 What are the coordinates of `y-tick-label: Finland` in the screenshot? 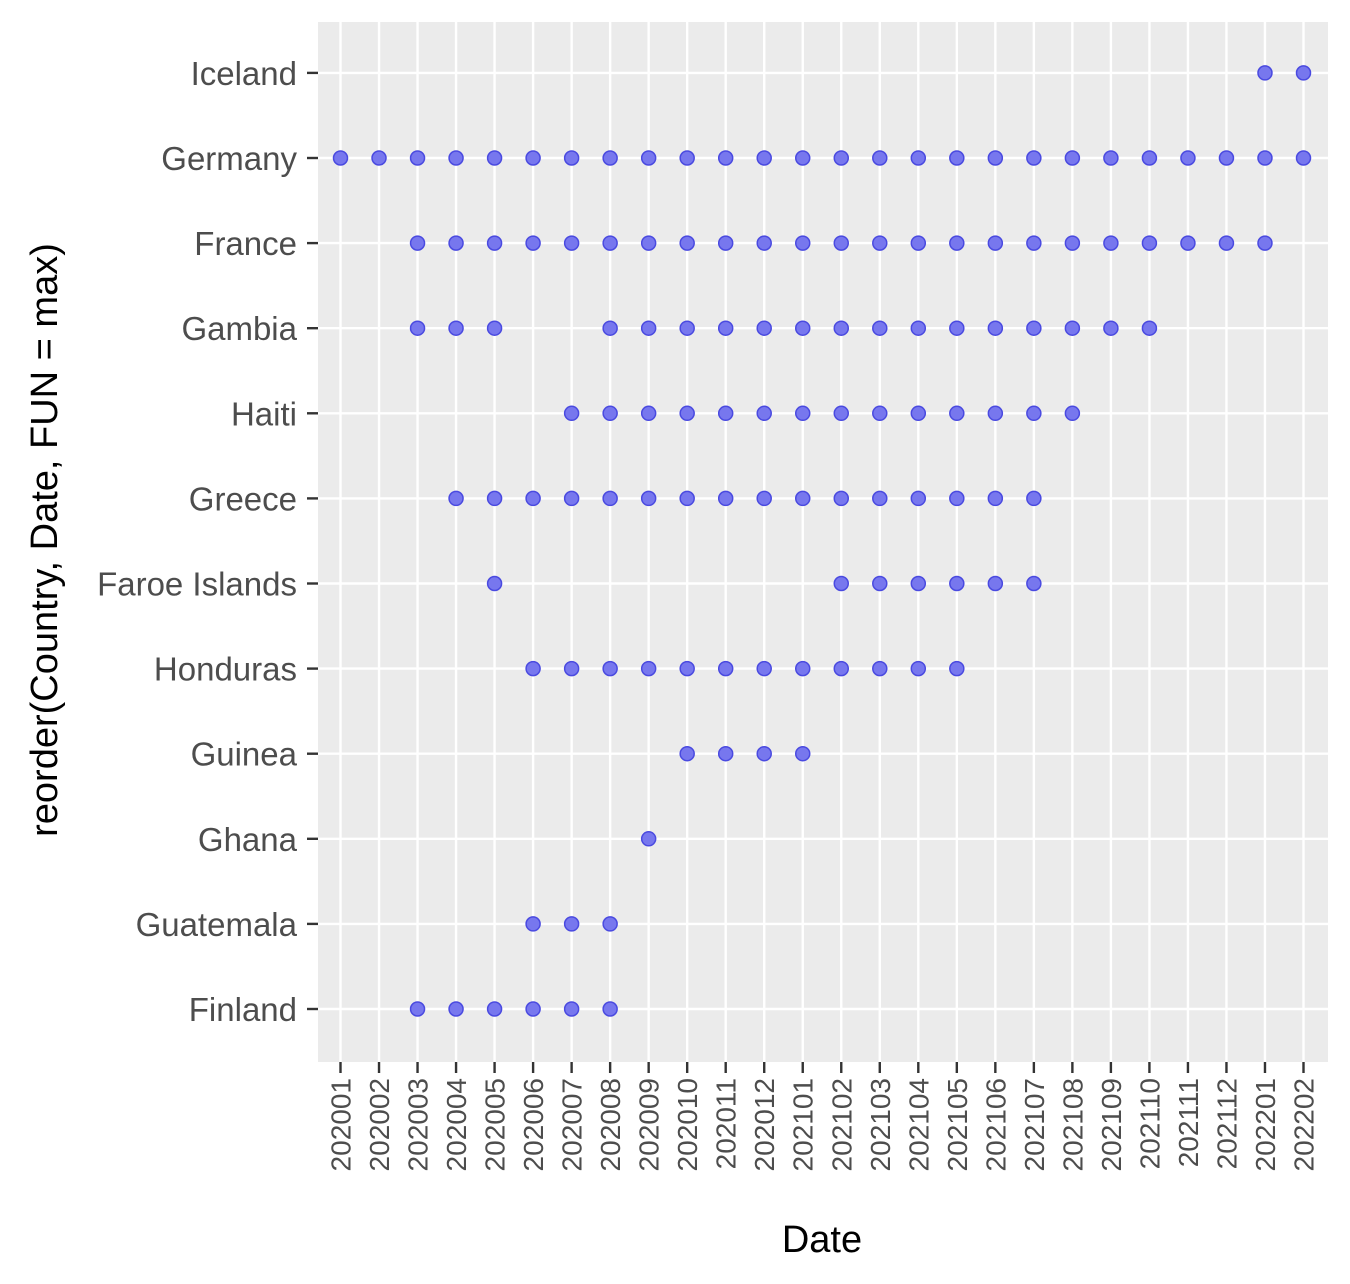 It's located at (243, 1009).